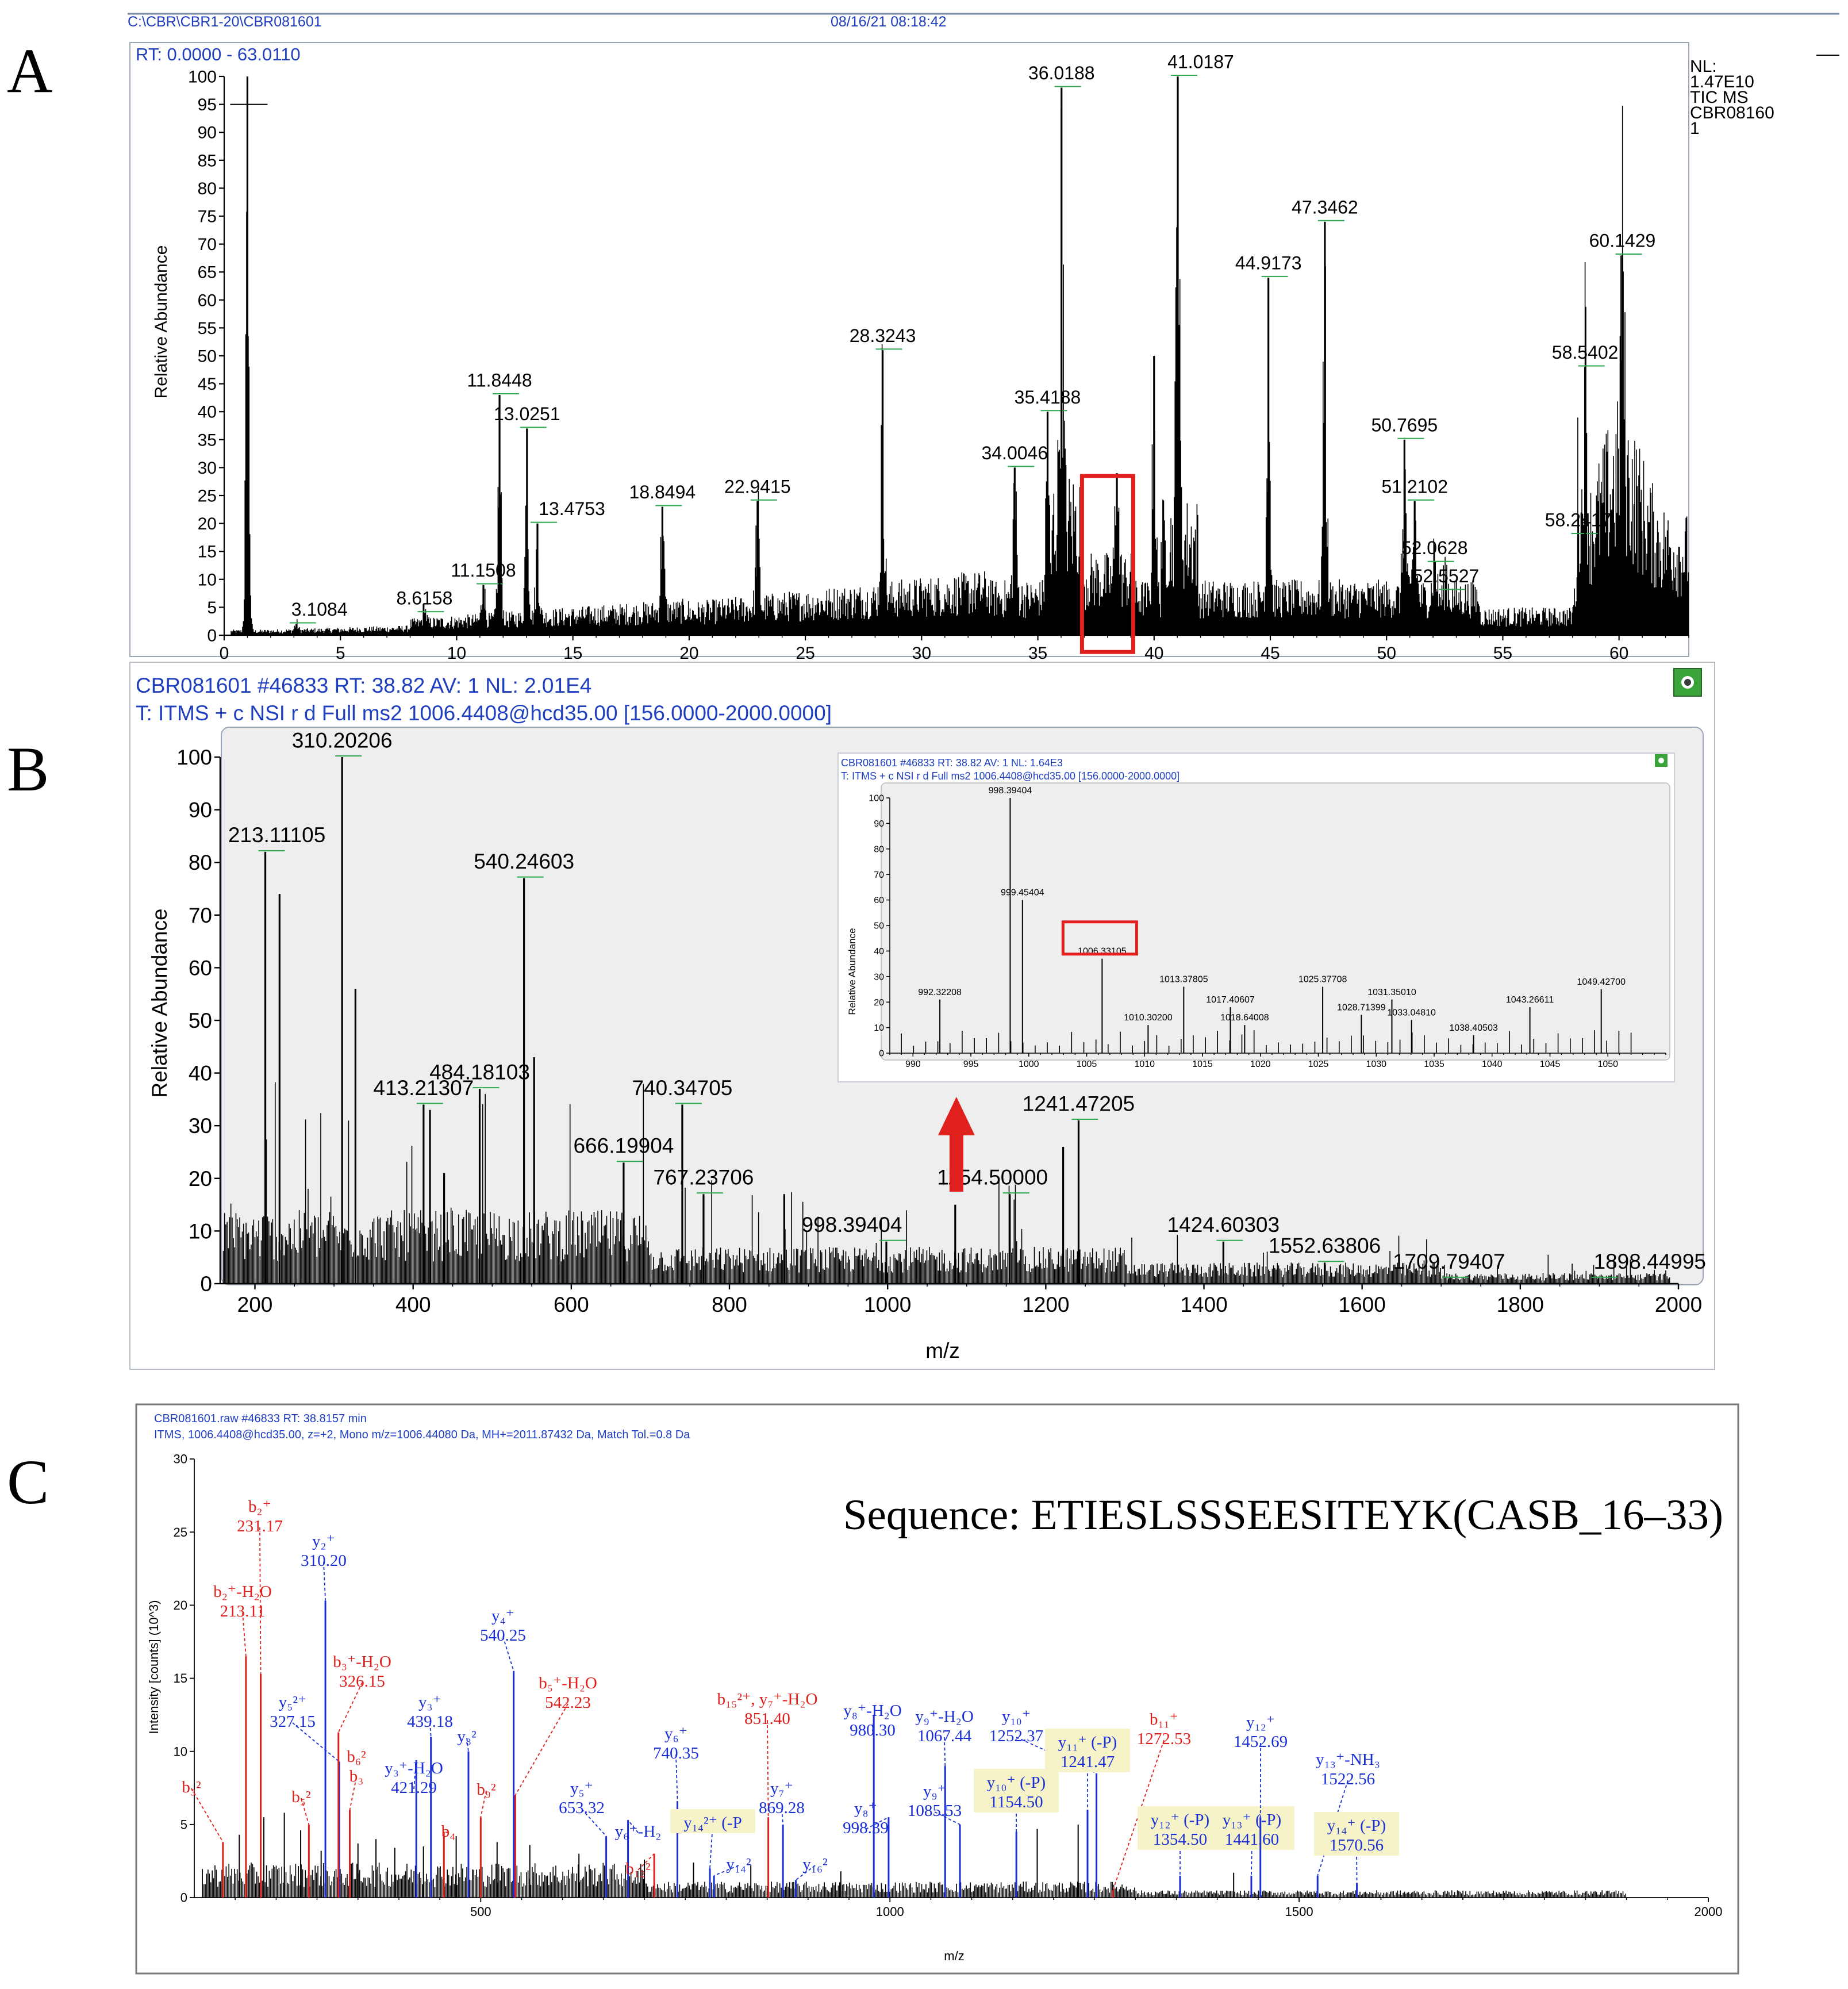  I want to click on ion-label: y₈², so click(467, 1736).